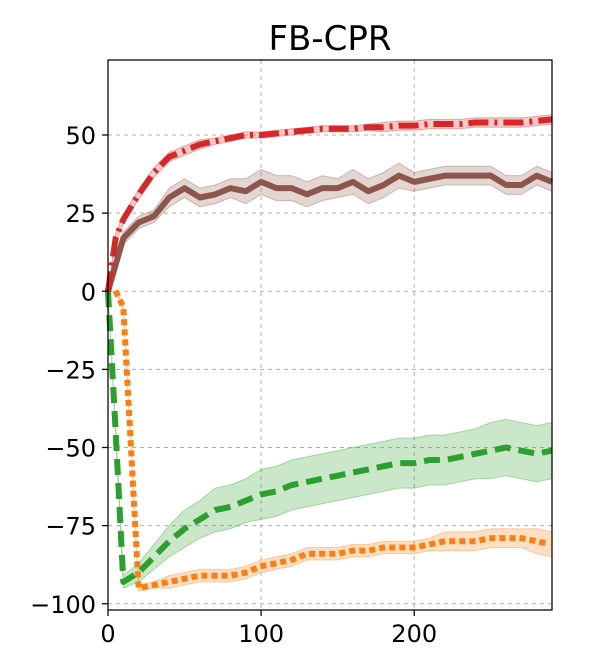 The height and width of the screenshot is (656, 590). What do you see at coordinates (70, 370) in the screenshot?
I see `y-tick-label: −25` at bounding box center [70, 370].